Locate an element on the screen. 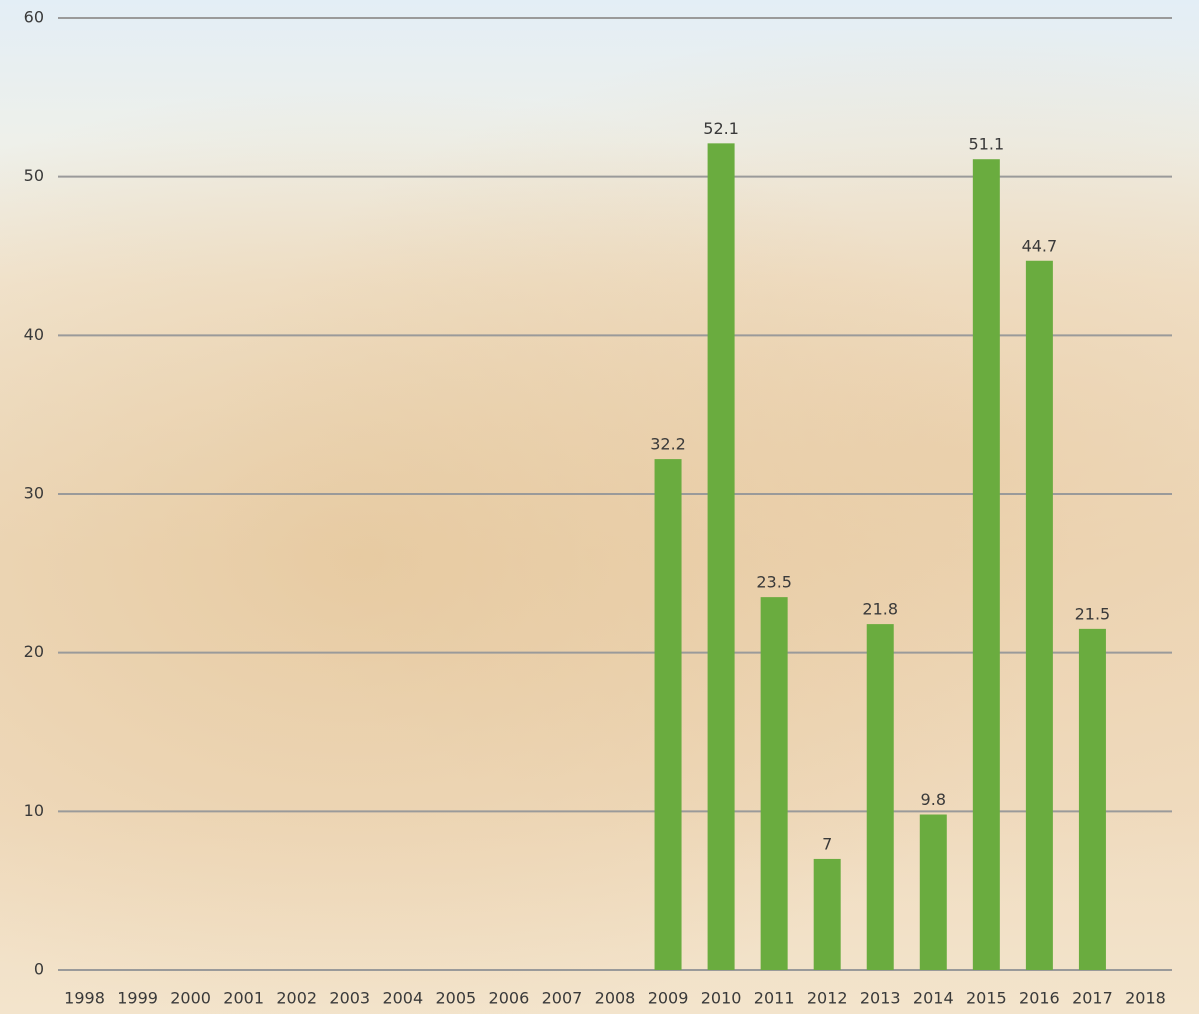  x-tick-label: 2002 is located at coordinates (296, 998).